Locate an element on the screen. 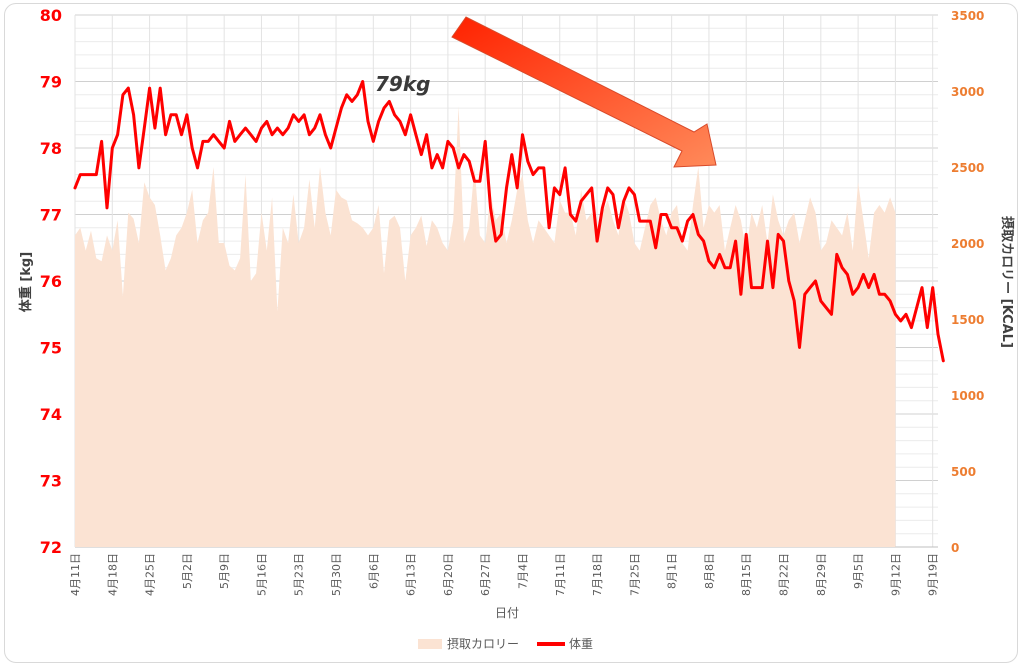 This screenshot has height=669, width=1024. left-axis-tick-label: 72 is located at coordinates (51, 547).